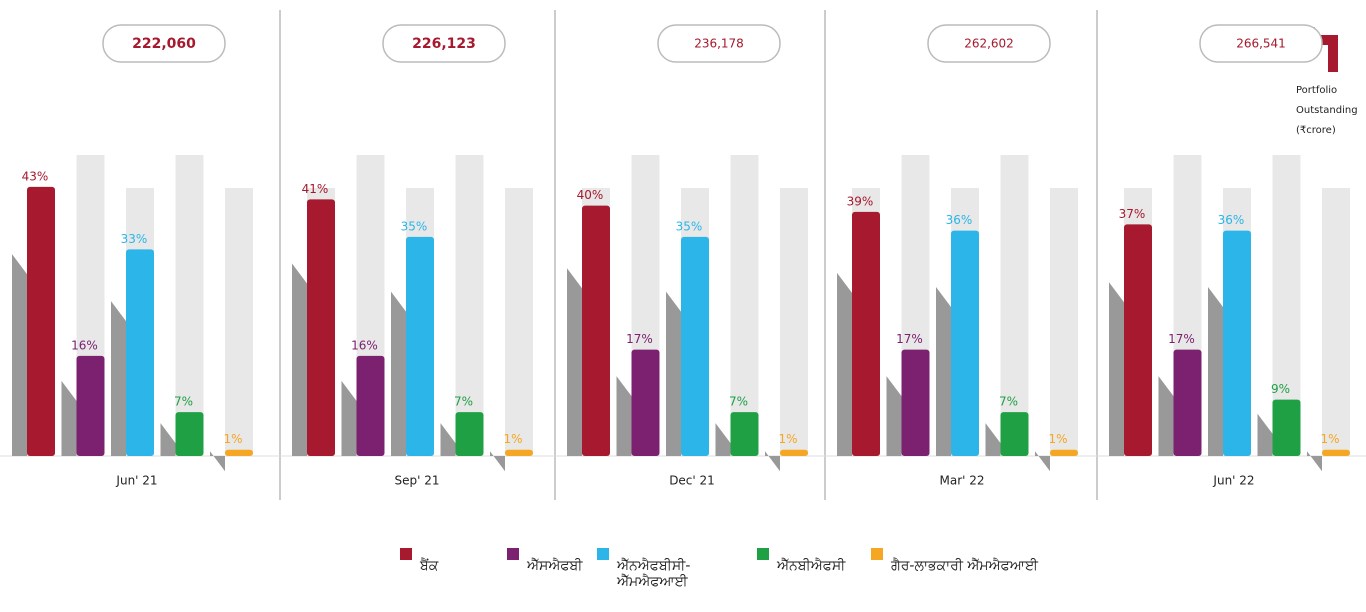  What do you see at coordinates (35, 176) in the screenshot?
I see `data-label: 43%` at bounding box center [35, 176].